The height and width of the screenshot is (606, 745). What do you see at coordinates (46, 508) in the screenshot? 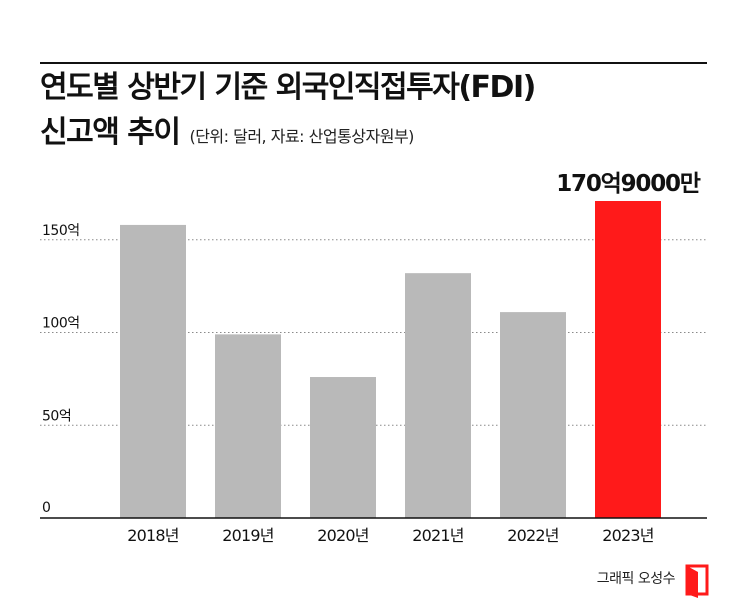
I see `y-tick-label: 0` at bounding box center [46, 508].